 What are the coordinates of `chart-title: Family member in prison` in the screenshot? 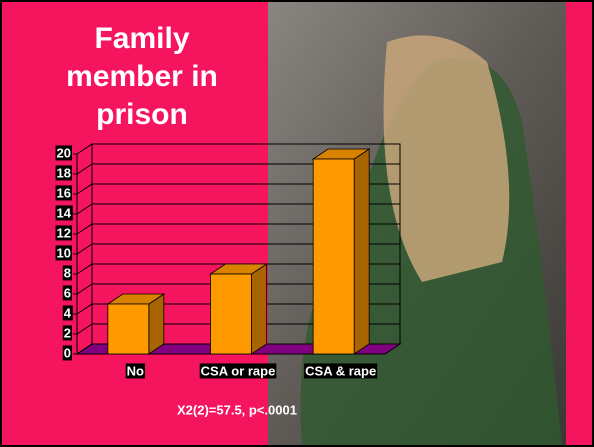 It's located at (142, 76).